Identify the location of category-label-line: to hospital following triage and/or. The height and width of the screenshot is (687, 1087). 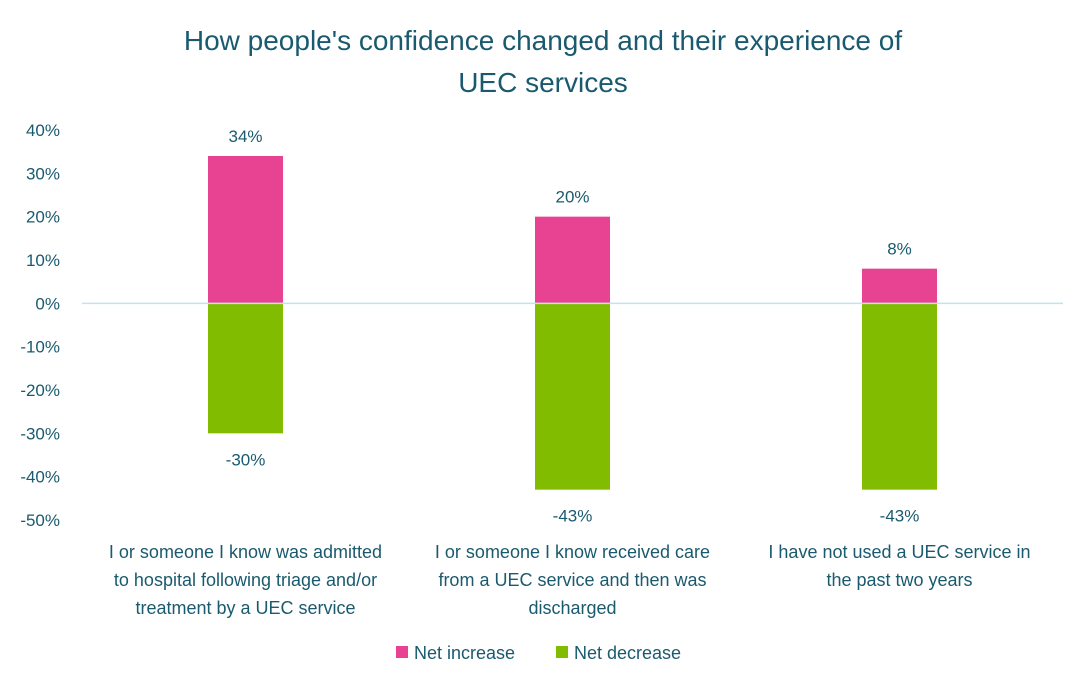
(245, 580).